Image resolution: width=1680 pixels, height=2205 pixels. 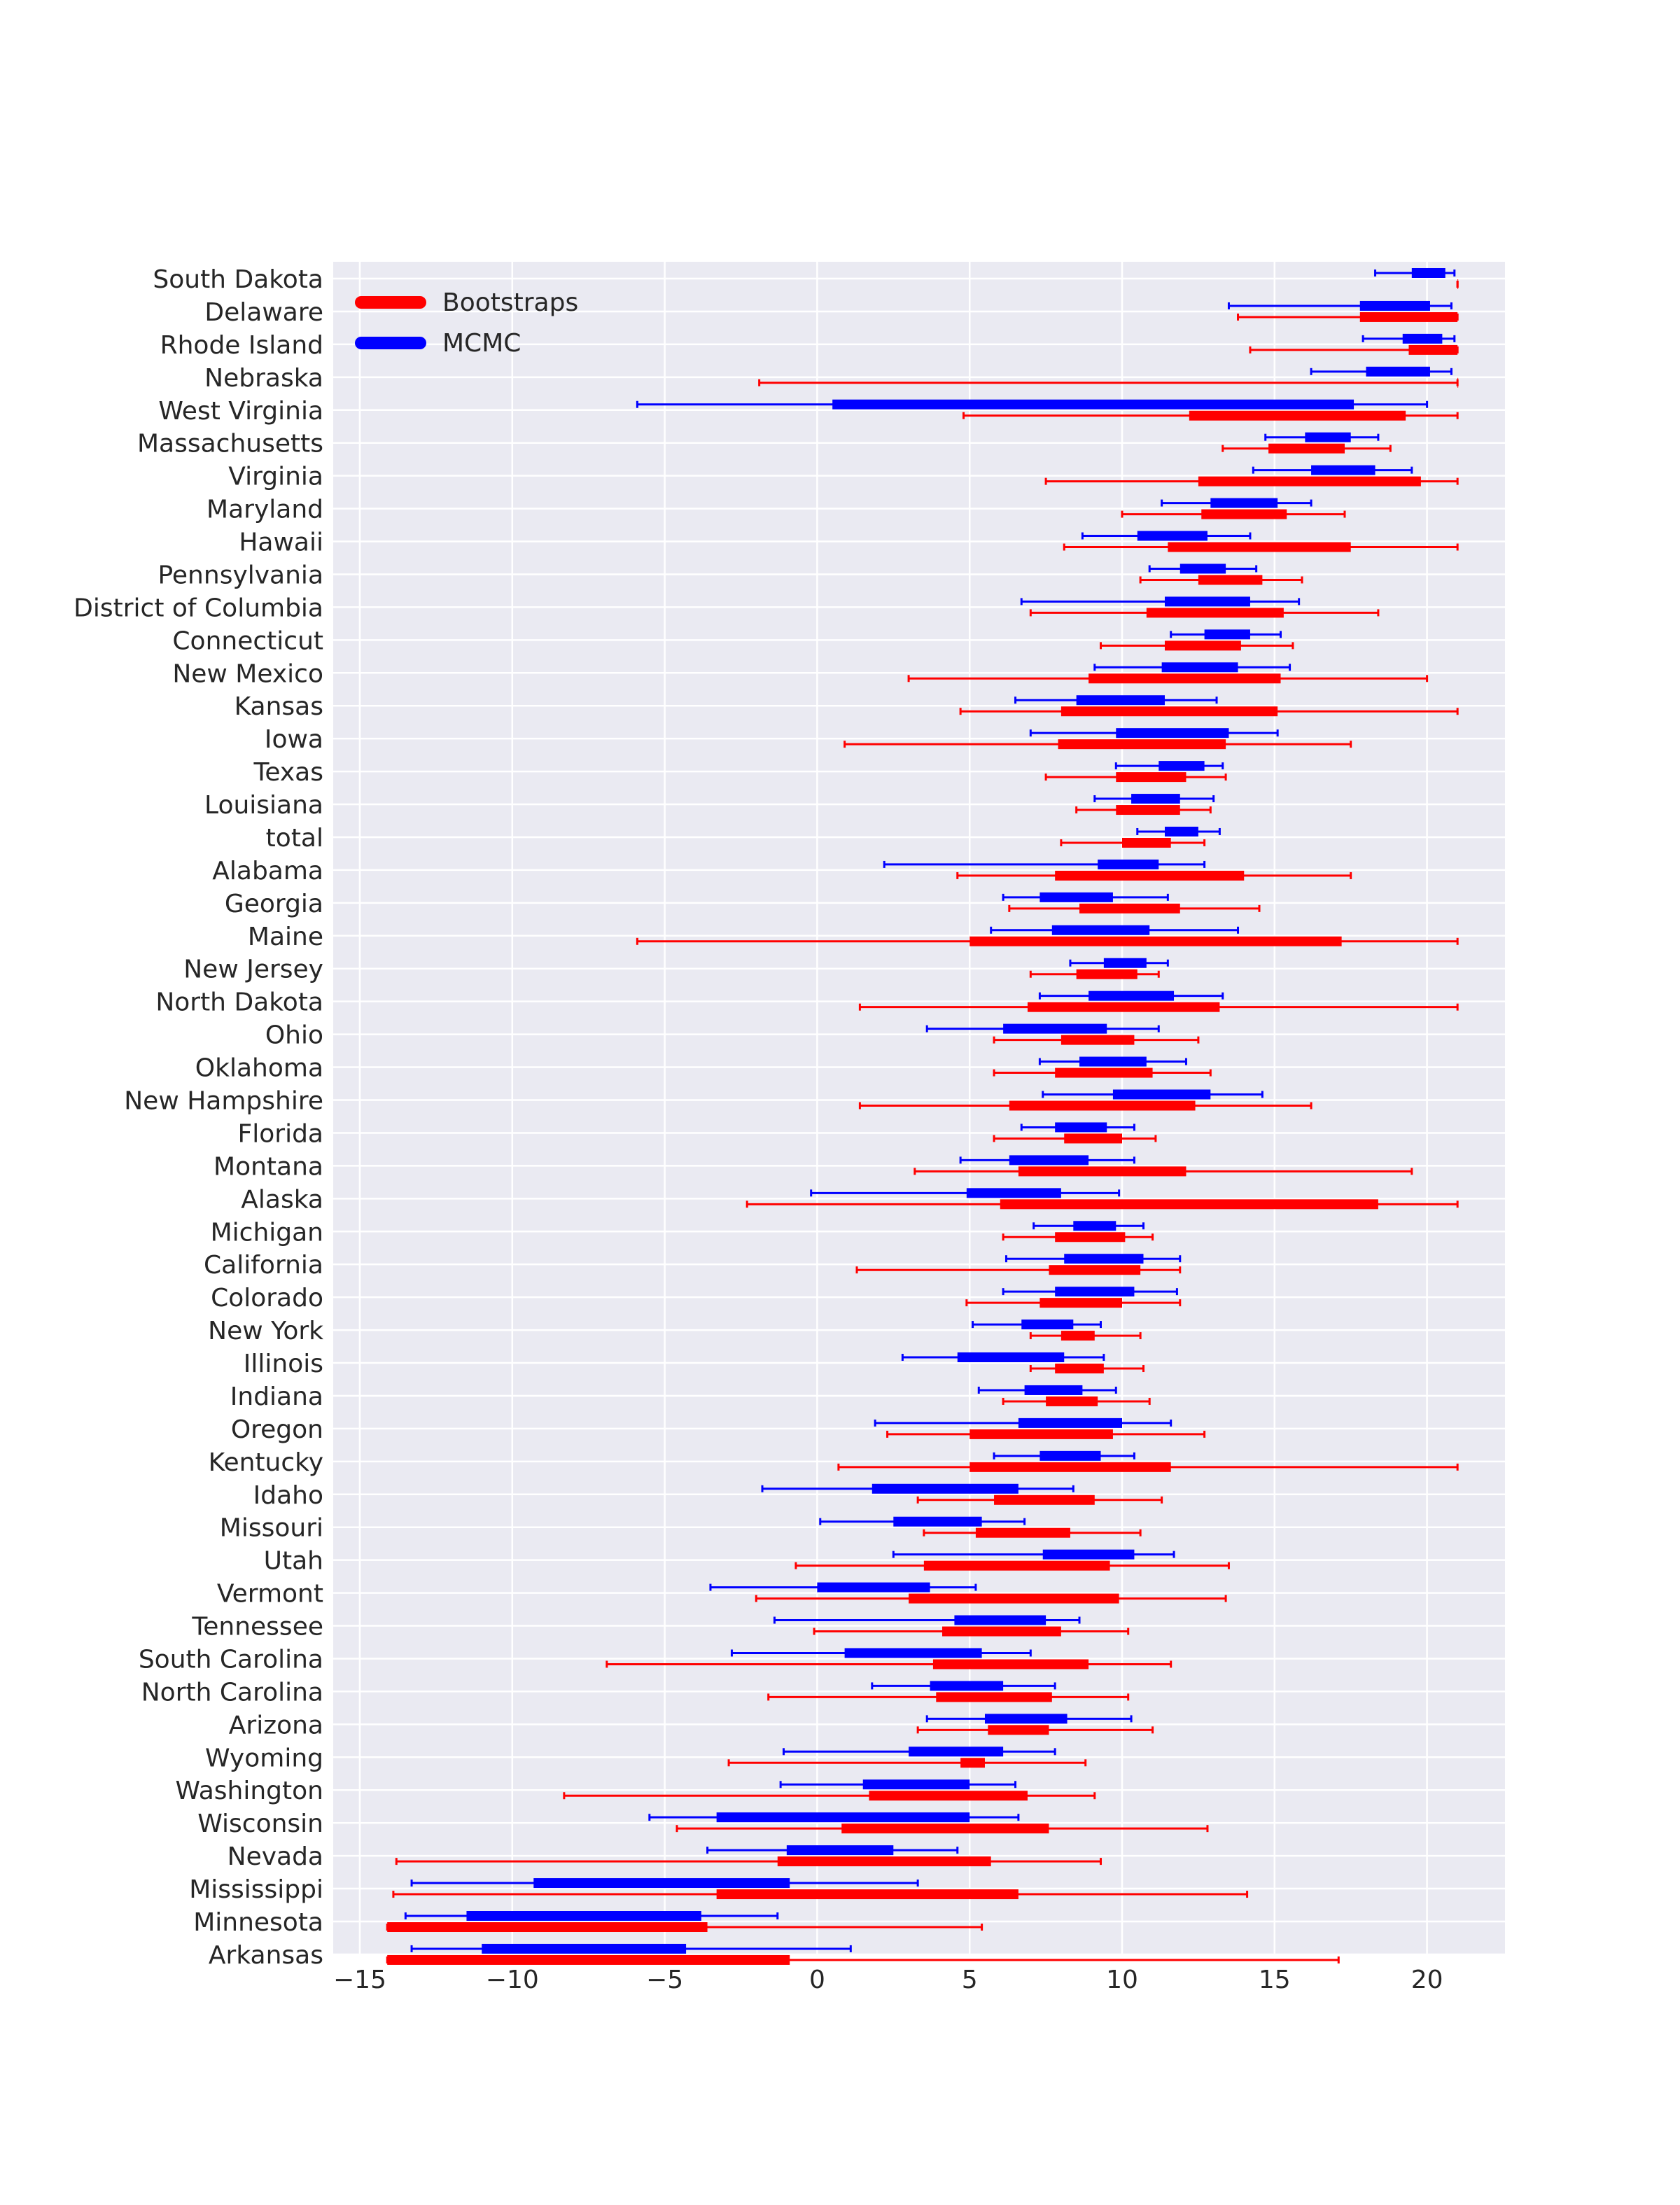 I want to click on mcmc-box-texas, so click(x=1181, y=766).